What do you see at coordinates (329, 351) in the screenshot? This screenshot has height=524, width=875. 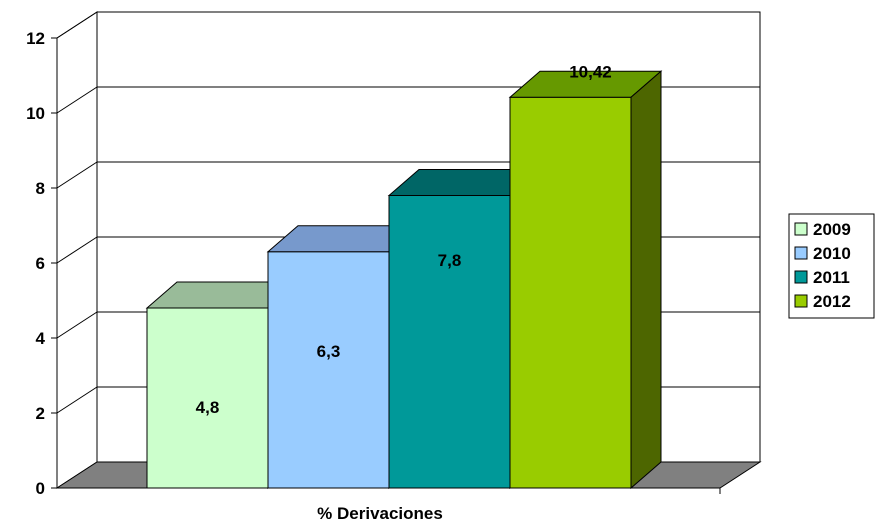 I see `data-label-2010: 6,3` at bounding box center [329, 351].